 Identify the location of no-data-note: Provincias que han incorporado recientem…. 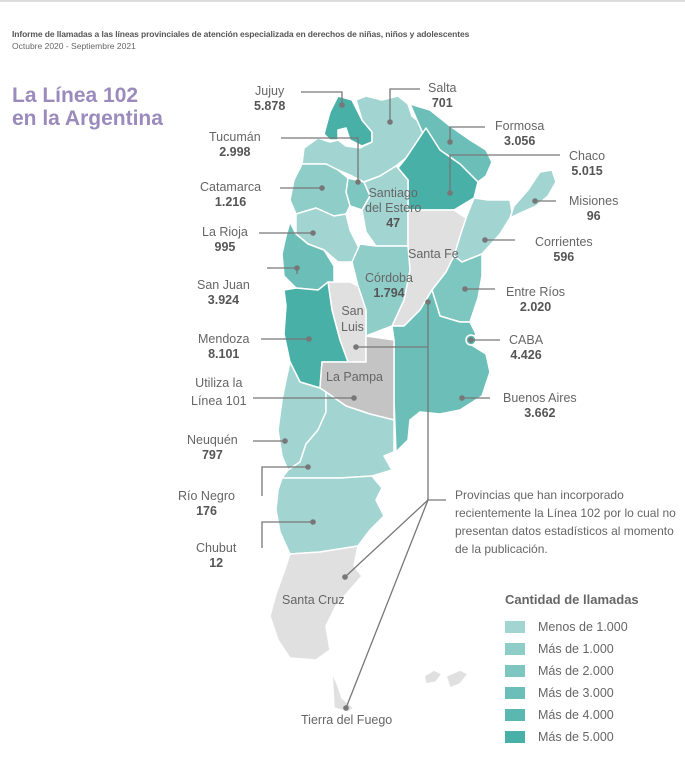
(565, 522).